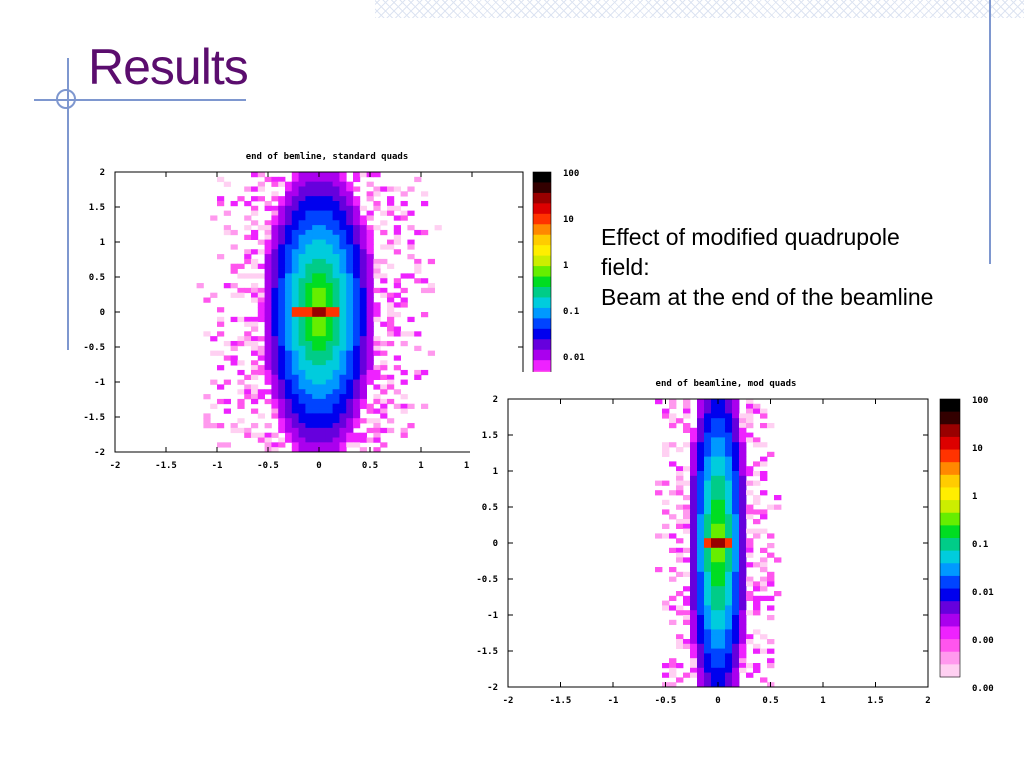 The height and width of the screenshot is (768, 1024). What do you see at coordinates (487, 580) in the screenshot?
I see `y-tick-label: -0.5` at bounding box center [487, 580].